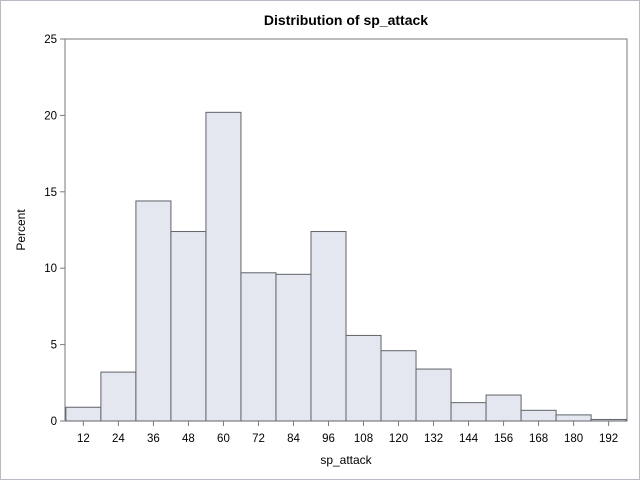 This screenshot has height=484, width=640. I want to click on x-tick-label: 48, so click(188, 439).